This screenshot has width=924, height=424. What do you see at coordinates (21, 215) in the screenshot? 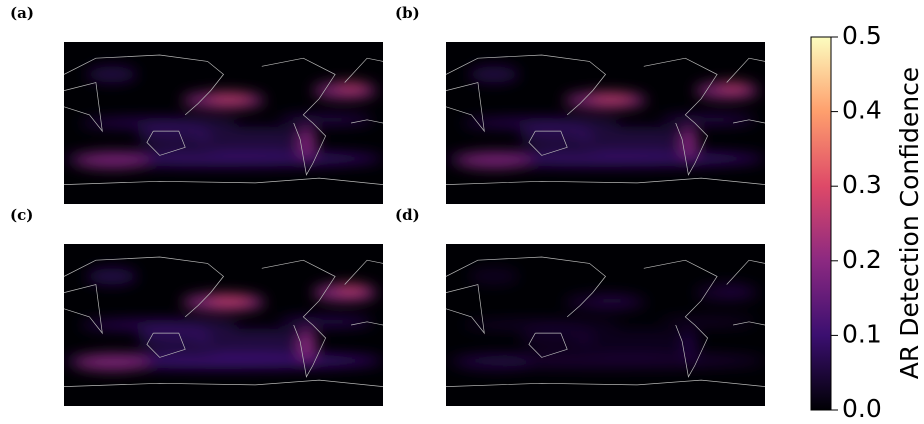
I see `panel-label: (c)` at bounding box center [21, 215].